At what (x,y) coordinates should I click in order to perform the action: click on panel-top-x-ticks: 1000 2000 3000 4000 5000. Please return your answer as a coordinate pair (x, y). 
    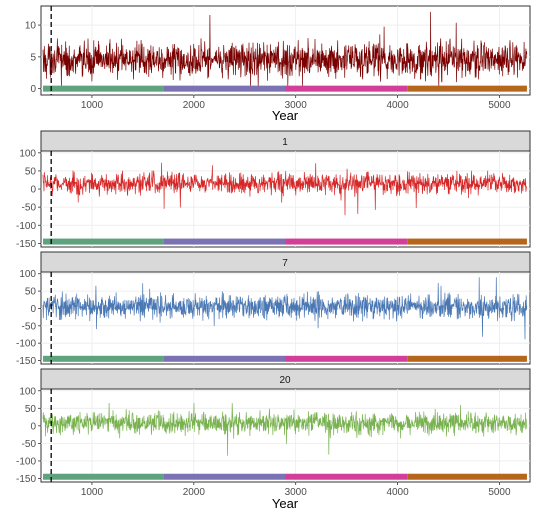
    Looking at the image, I should click on (296, 103).